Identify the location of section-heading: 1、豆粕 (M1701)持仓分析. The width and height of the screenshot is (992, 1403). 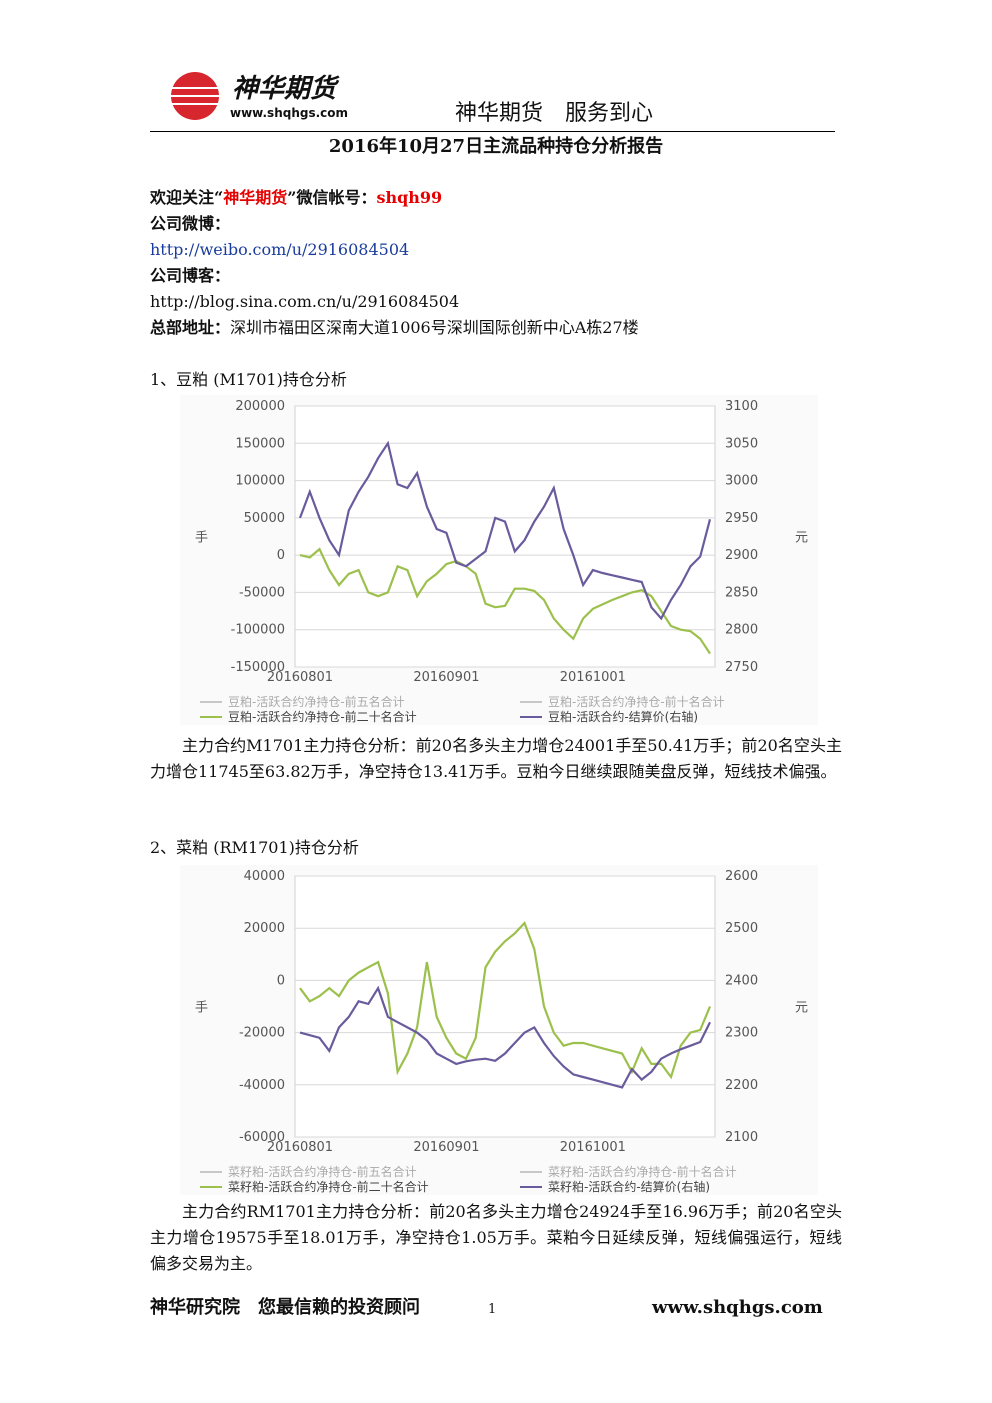
(248, 379).